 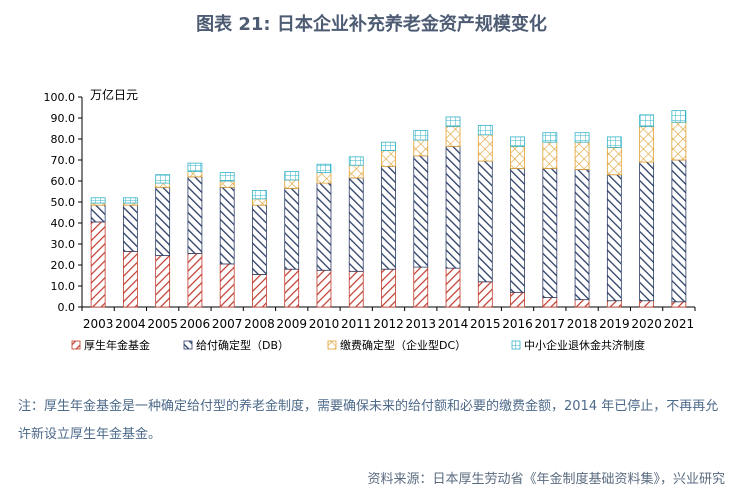 I want to click on legend-label: 缴费确定型（企业型DC）, so click(x=403, y=345).